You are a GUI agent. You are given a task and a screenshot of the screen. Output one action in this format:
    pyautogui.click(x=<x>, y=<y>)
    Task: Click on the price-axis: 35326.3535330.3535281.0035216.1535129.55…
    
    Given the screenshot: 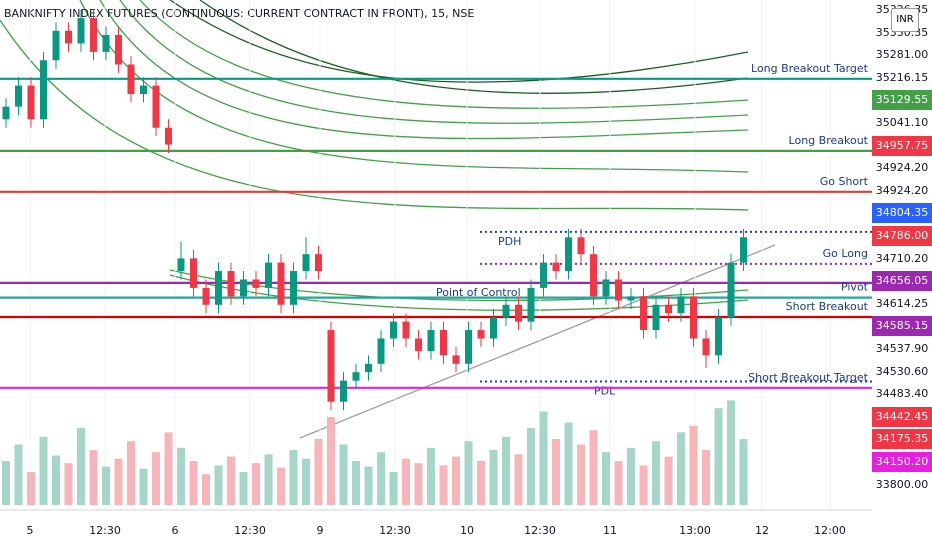 What is the action you would take?
    pyautogui.click(x=902, y=255)
    